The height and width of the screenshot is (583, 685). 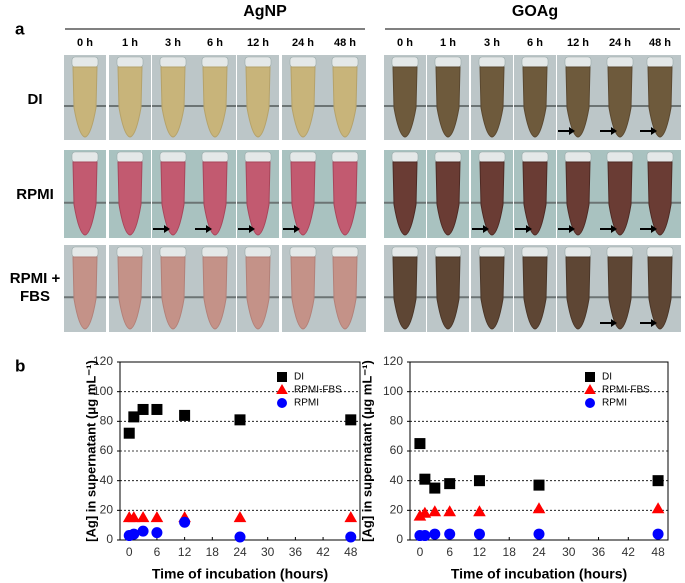 I want to click on legend-label: DI, so click(x=299, y=377).